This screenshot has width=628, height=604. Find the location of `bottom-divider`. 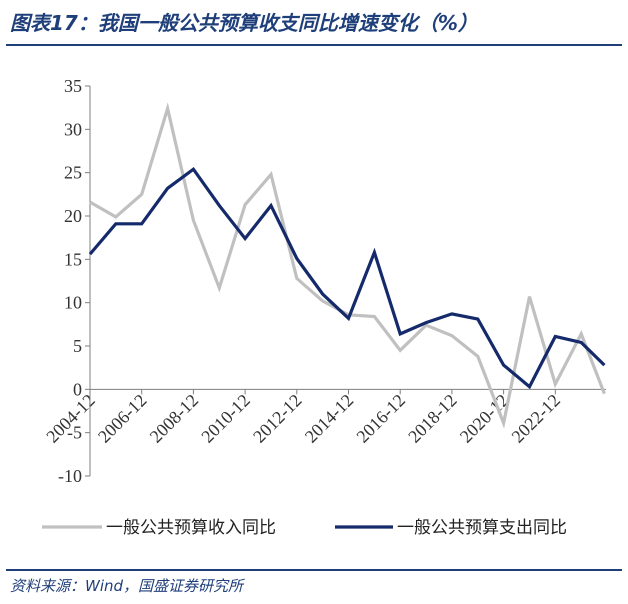

bottom-divider is located at coordinates (314, 570).